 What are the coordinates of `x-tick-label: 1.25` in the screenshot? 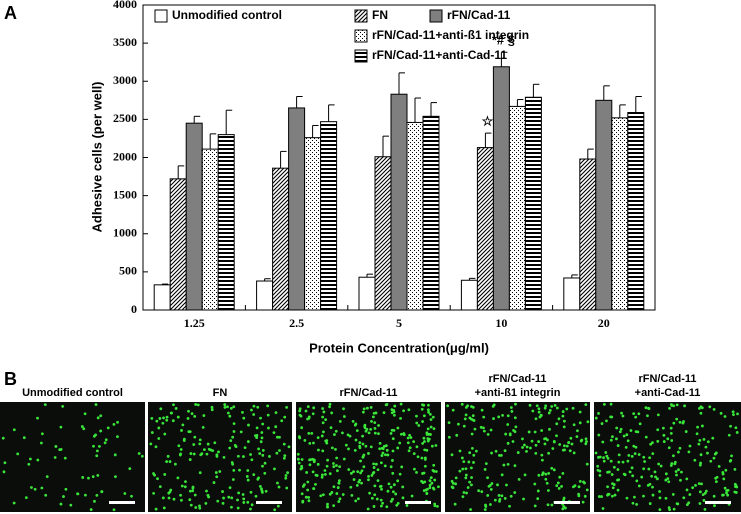 It's located at (194, 323).